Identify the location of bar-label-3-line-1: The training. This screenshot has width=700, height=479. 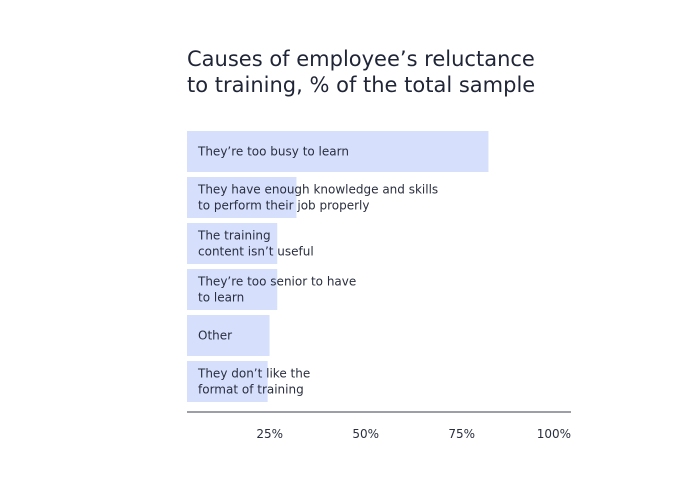
(234, 236).